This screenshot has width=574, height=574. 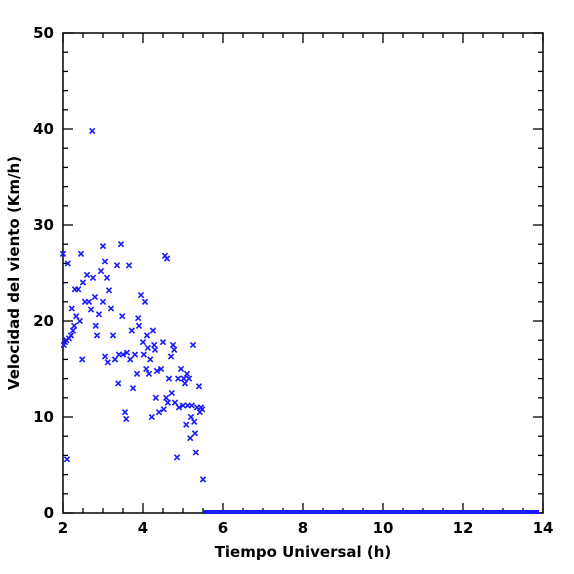 What do you see at coordinates (303, 552) in the screenshot?
I see `x-axis-label: Tiempo Universal (h)` at bounding box center [303, 552].